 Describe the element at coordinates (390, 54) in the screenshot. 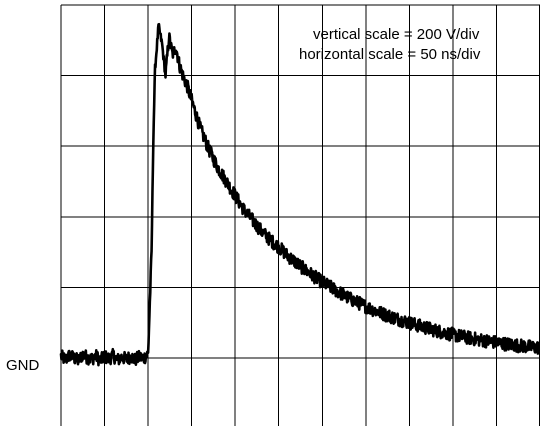

I see `horizontal-scale-annotation: horizontal scale = 50 ns/div` at that location.